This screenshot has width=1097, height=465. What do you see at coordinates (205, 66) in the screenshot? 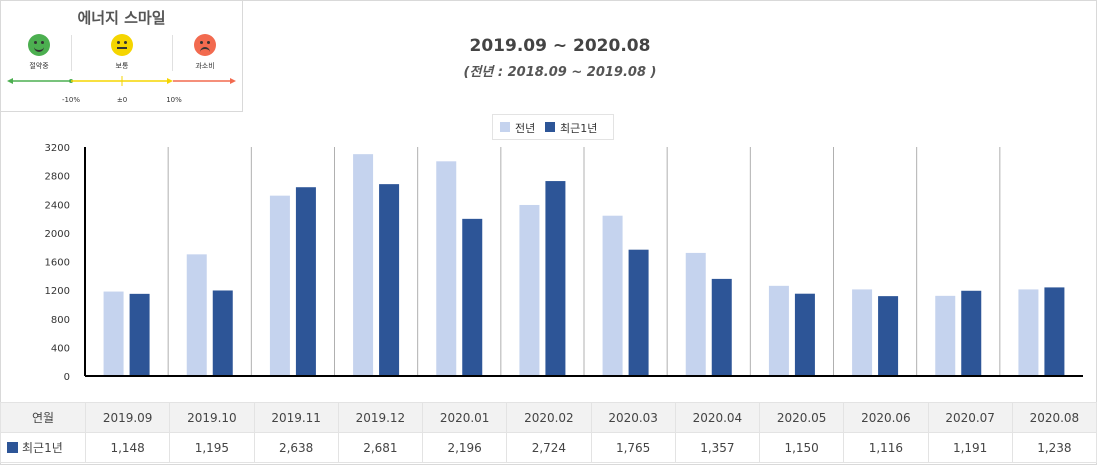
I see `overuse-level-label: 과소비` at bounding box center [205, 66].